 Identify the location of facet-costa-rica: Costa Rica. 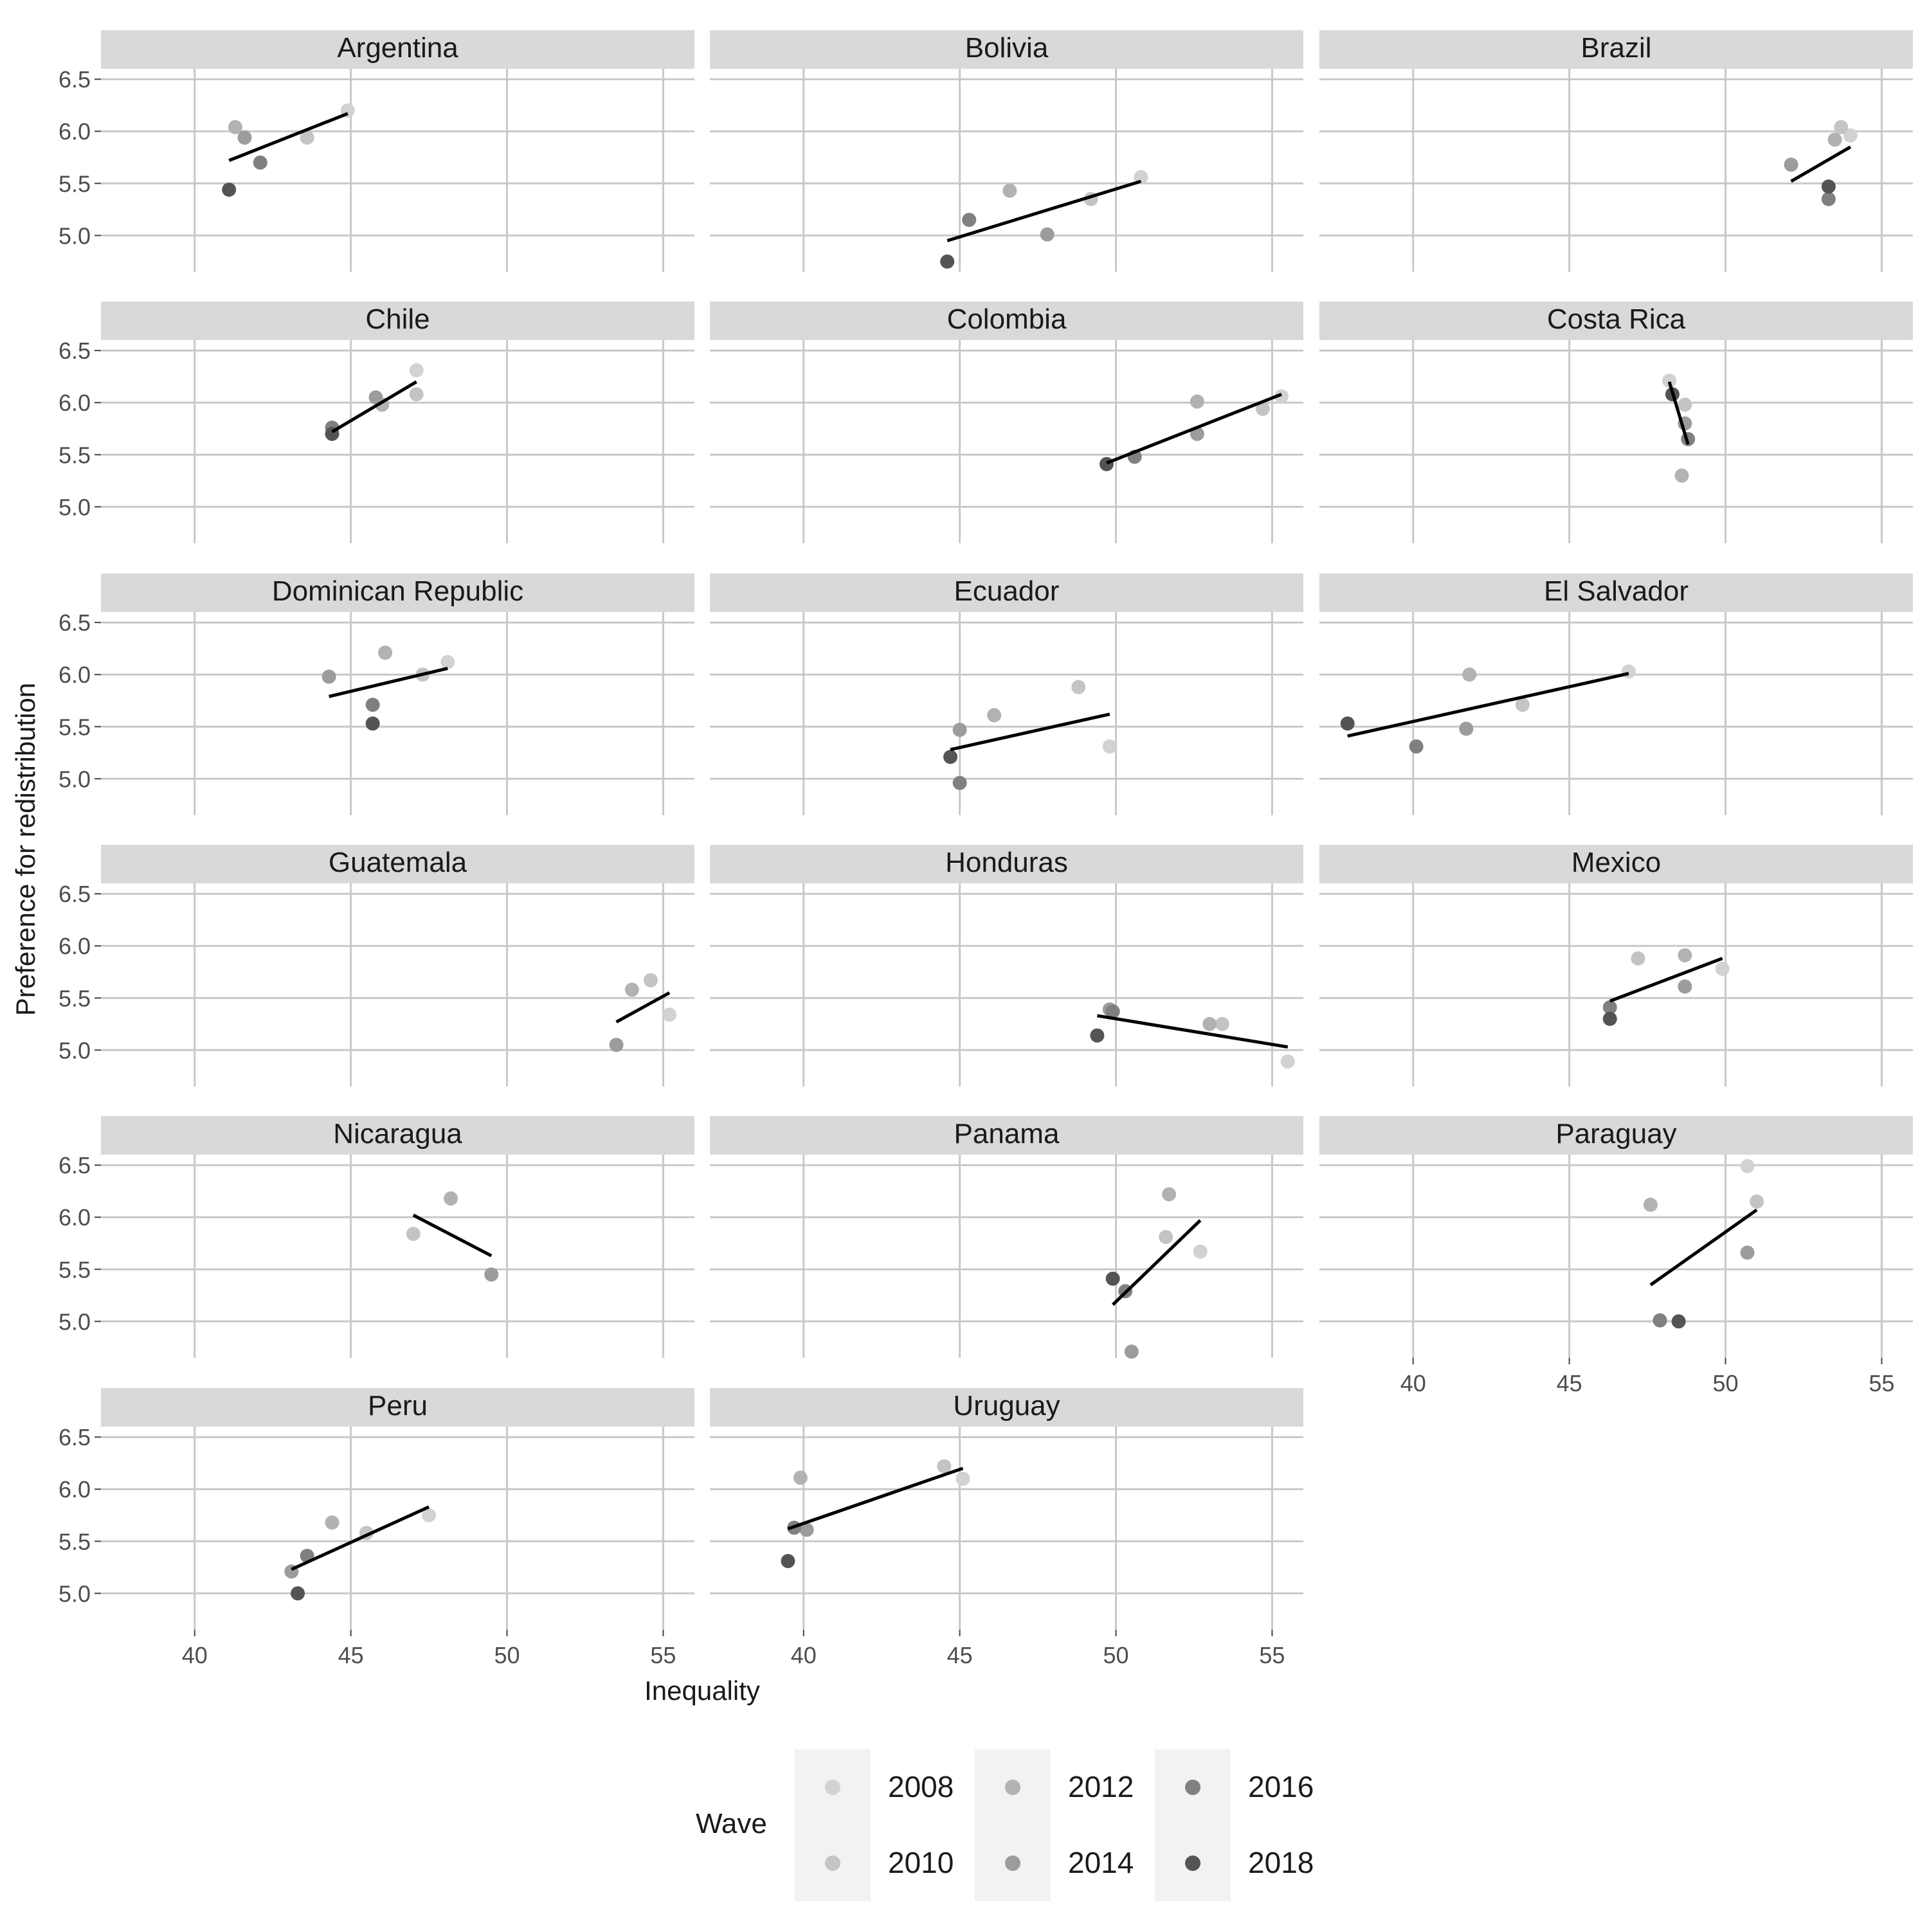
(1616, 422).